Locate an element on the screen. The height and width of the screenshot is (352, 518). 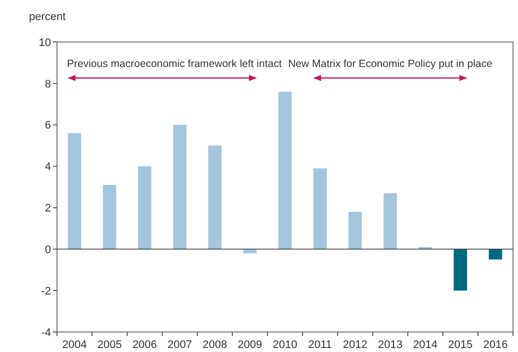
x-tick-label: 2010 is located at coordinates (285, 345).